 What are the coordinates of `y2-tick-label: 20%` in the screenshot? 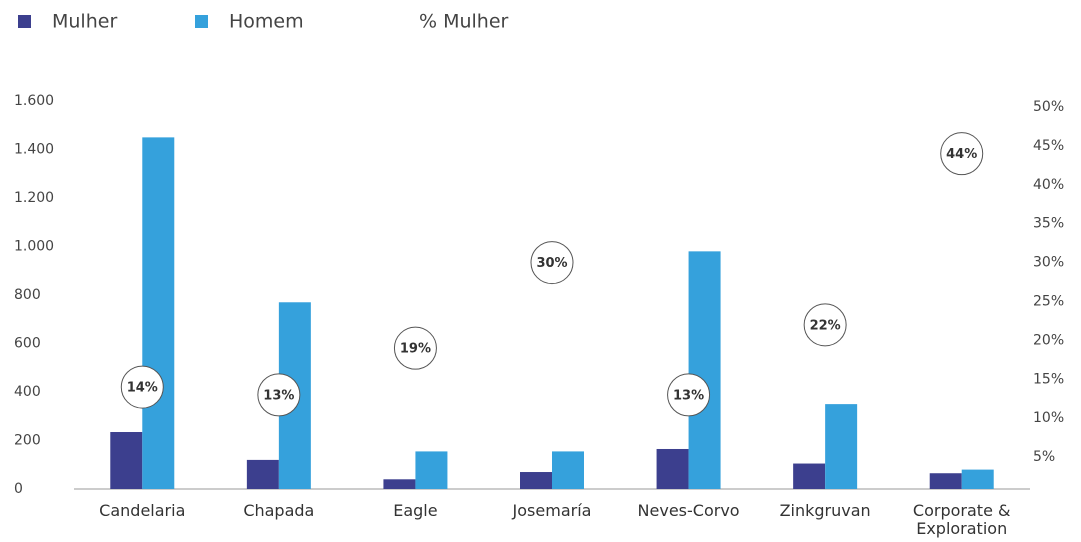 It's located at (1048, 340).